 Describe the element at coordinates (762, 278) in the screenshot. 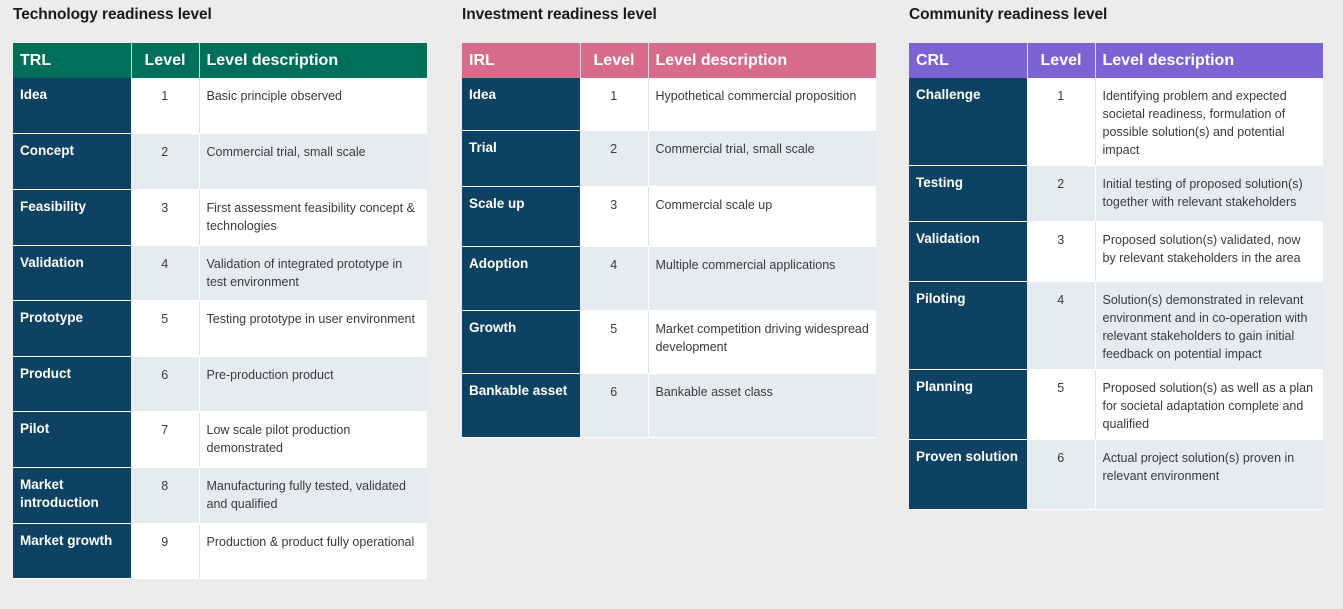

I see `row-description: Multiple commercial applications` at that location.